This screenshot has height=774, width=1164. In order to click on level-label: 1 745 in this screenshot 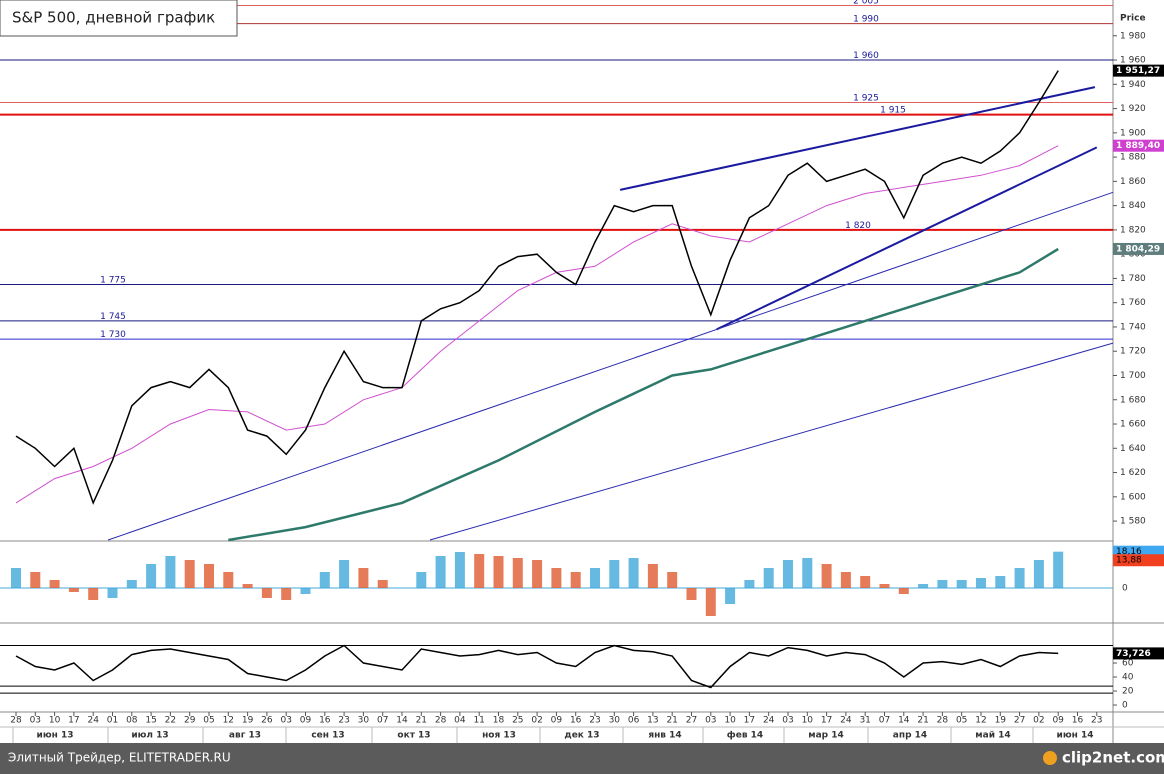, I will do `click(113, 317)`.